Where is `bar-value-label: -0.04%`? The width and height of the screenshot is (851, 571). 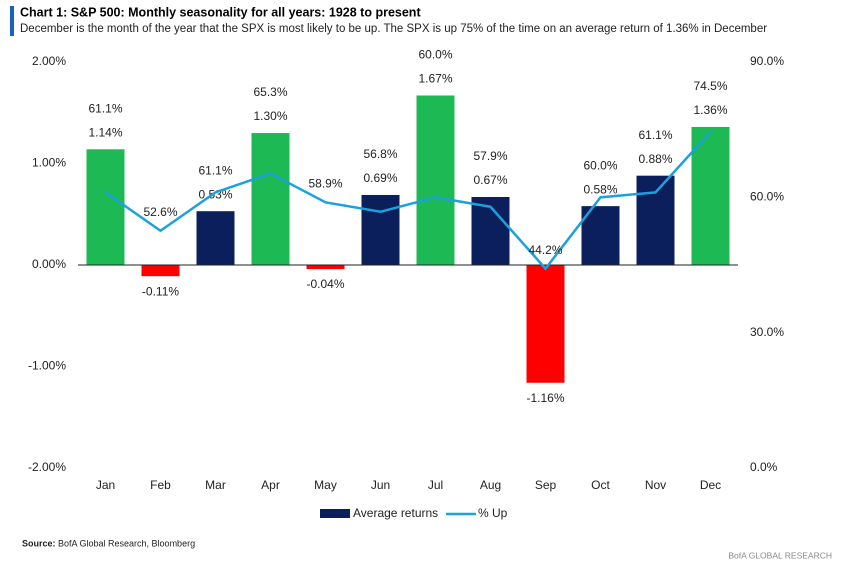 bar-value-label: -0.04% is located at coordinates (325, 284).